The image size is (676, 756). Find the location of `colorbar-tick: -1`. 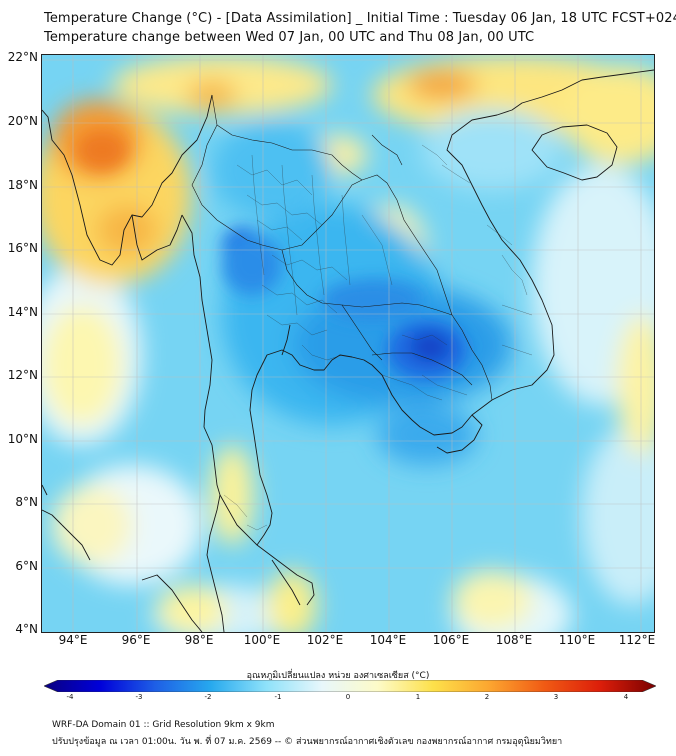

colorbar-tick: -1 is located at coordinates (278, 697).